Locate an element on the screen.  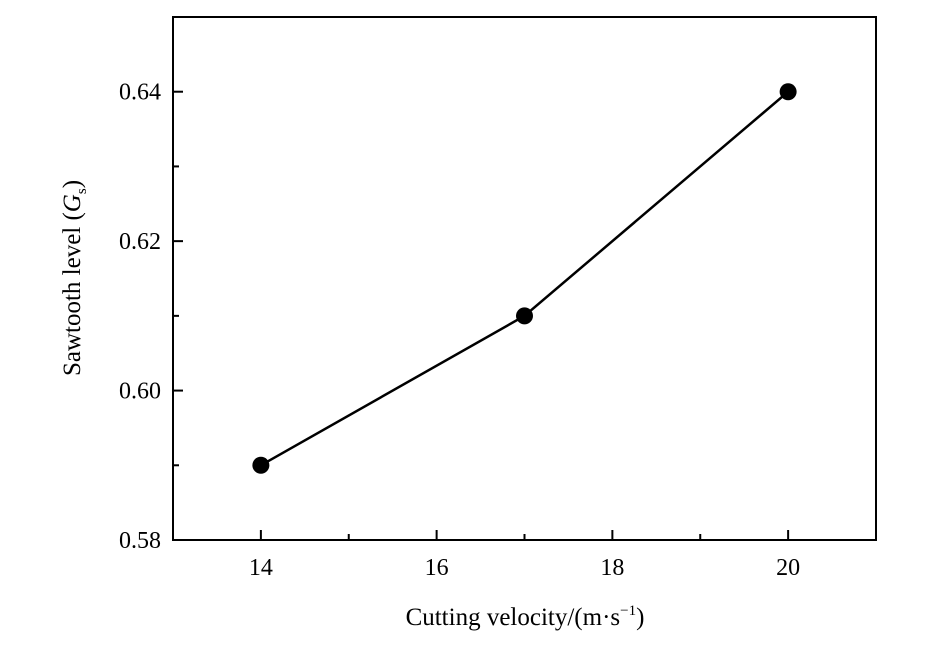
y-tick-label: 0.58 is located at coordinates (140, 541).